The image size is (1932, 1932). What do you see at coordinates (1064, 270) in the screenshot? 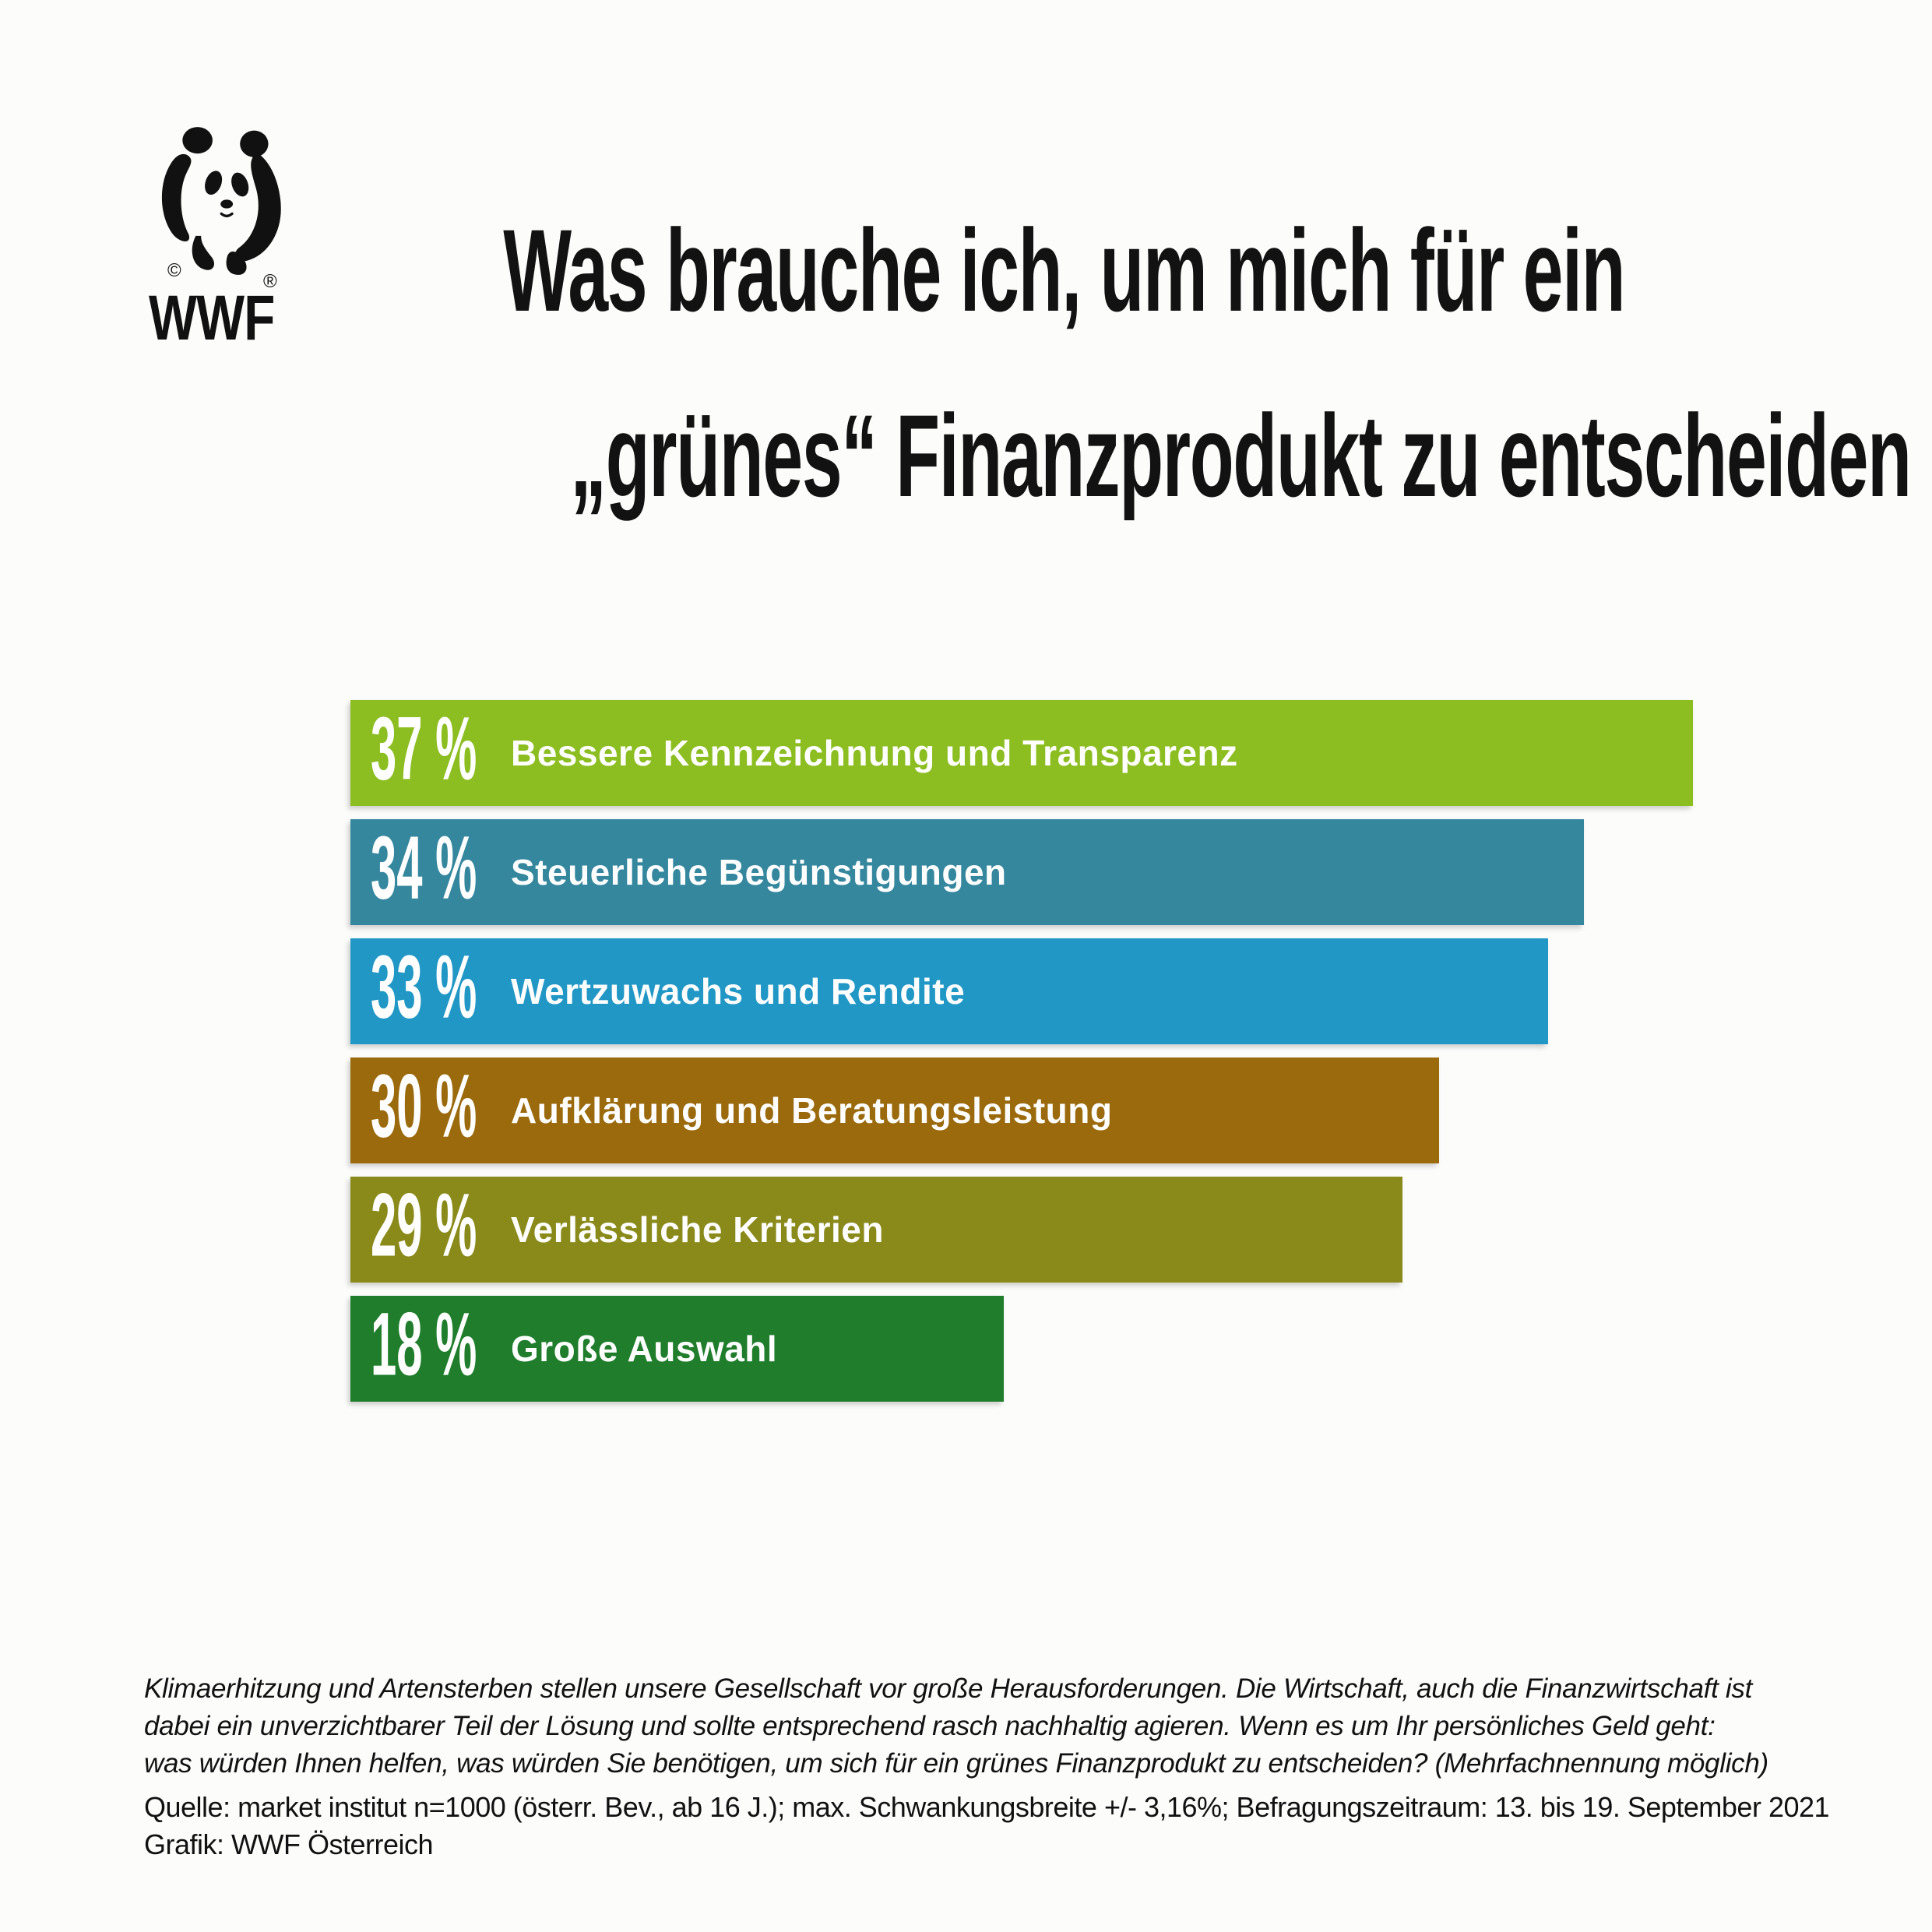
I see `chart-title-line-1: Was brauche ich, um mich für ein` at bounding box center [1064, 270].